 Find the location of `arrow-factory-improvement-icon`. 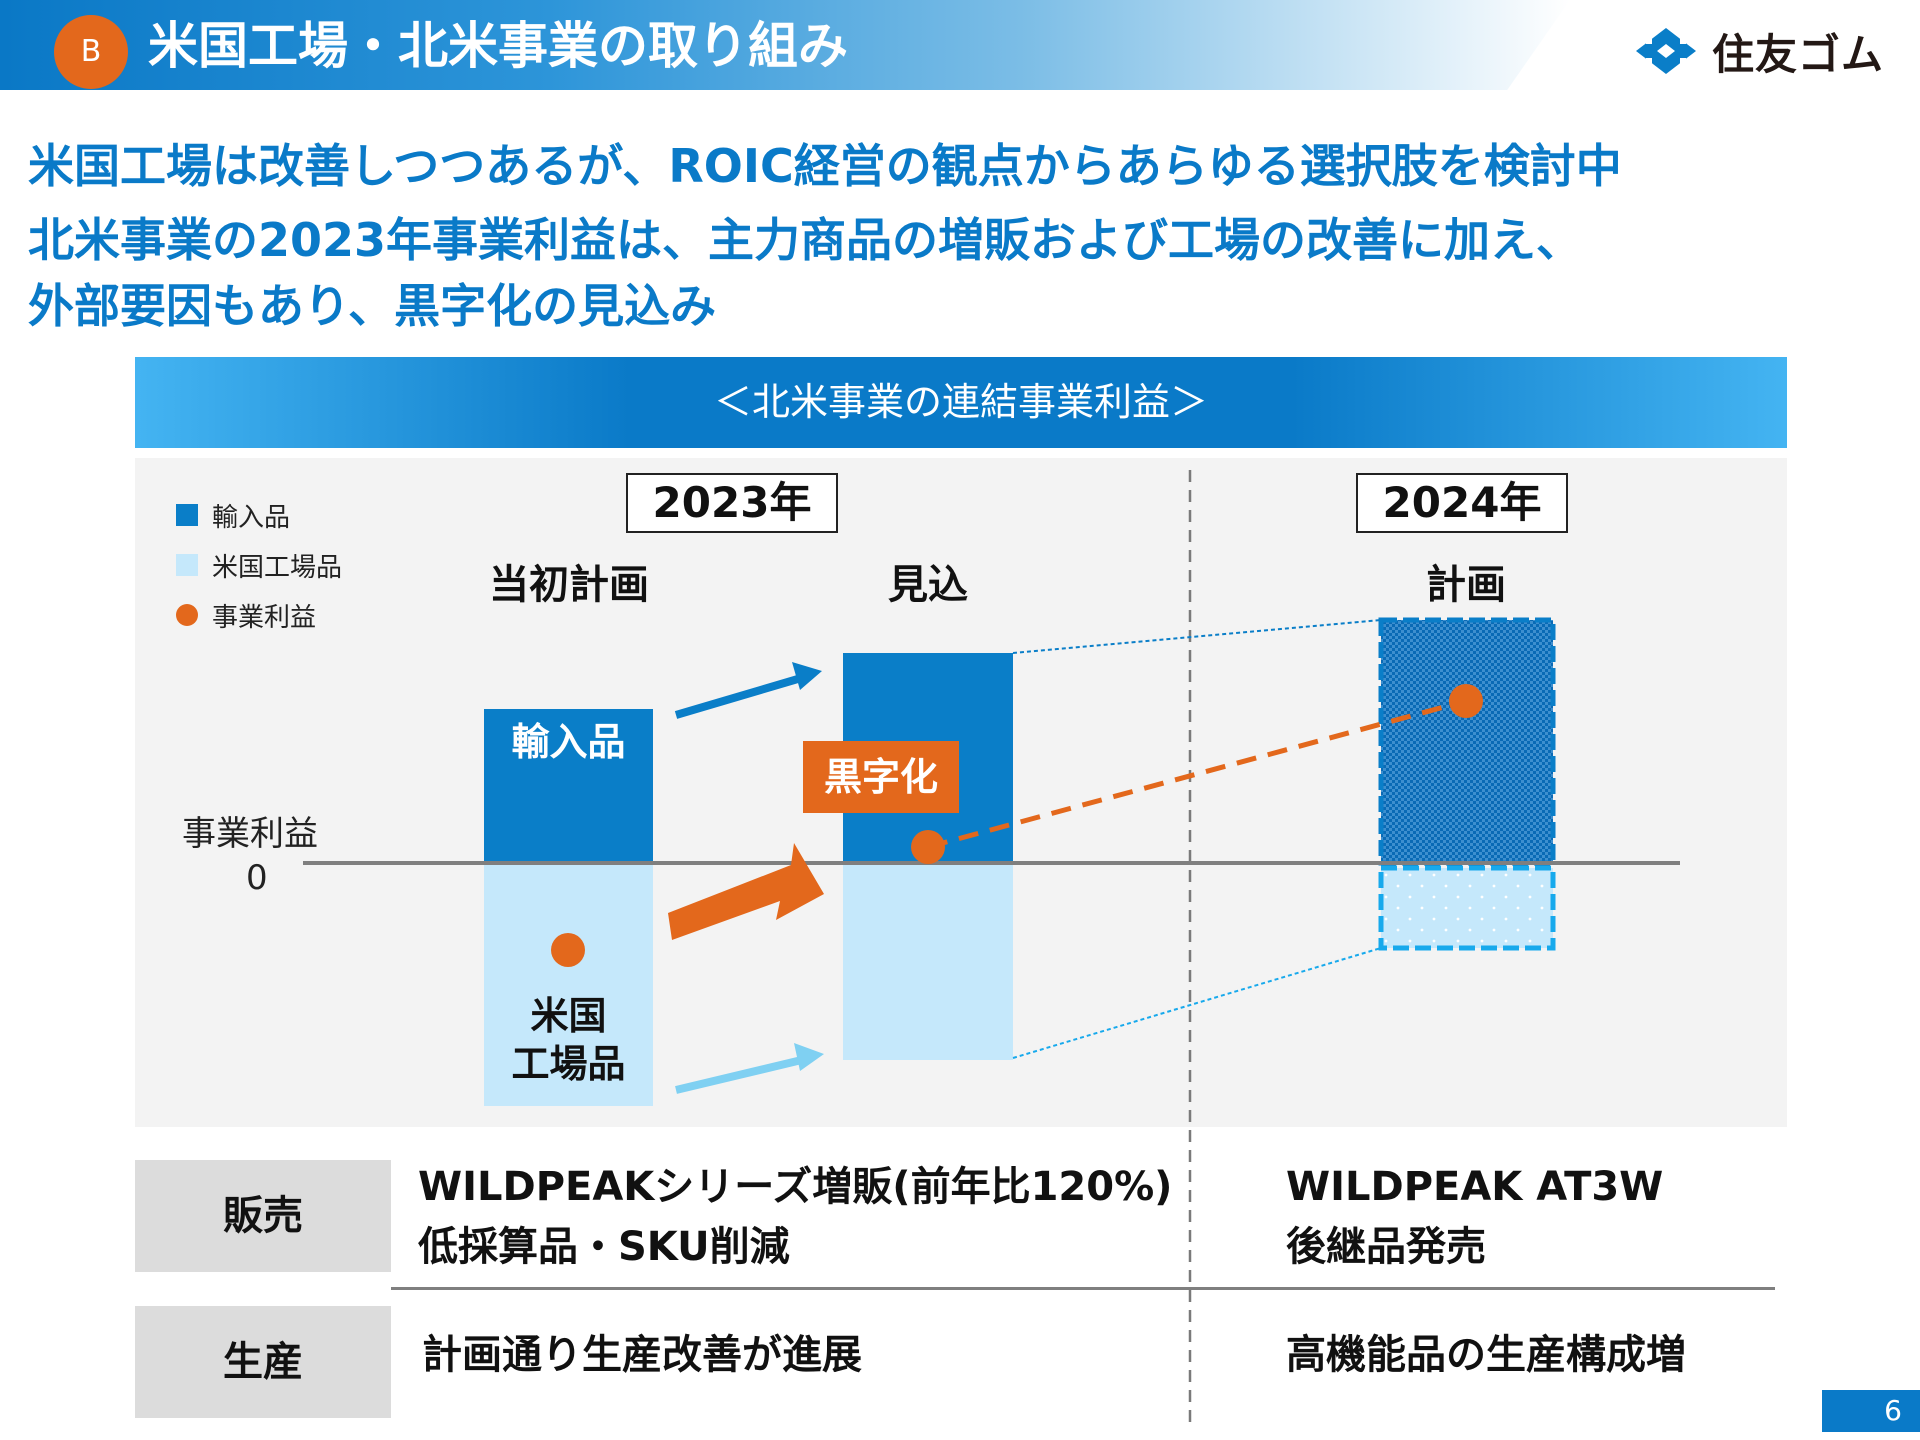

arrow-factory-improvement-icon is located at coordinates (749, 1068).